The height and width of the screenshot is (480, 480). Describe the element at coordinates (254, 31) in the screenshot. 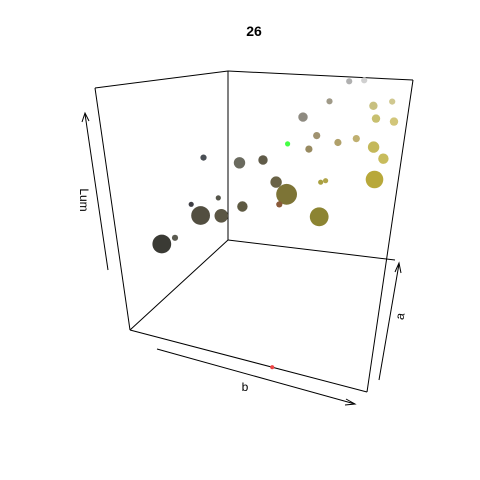

I see `chart-title: 26` at that location.